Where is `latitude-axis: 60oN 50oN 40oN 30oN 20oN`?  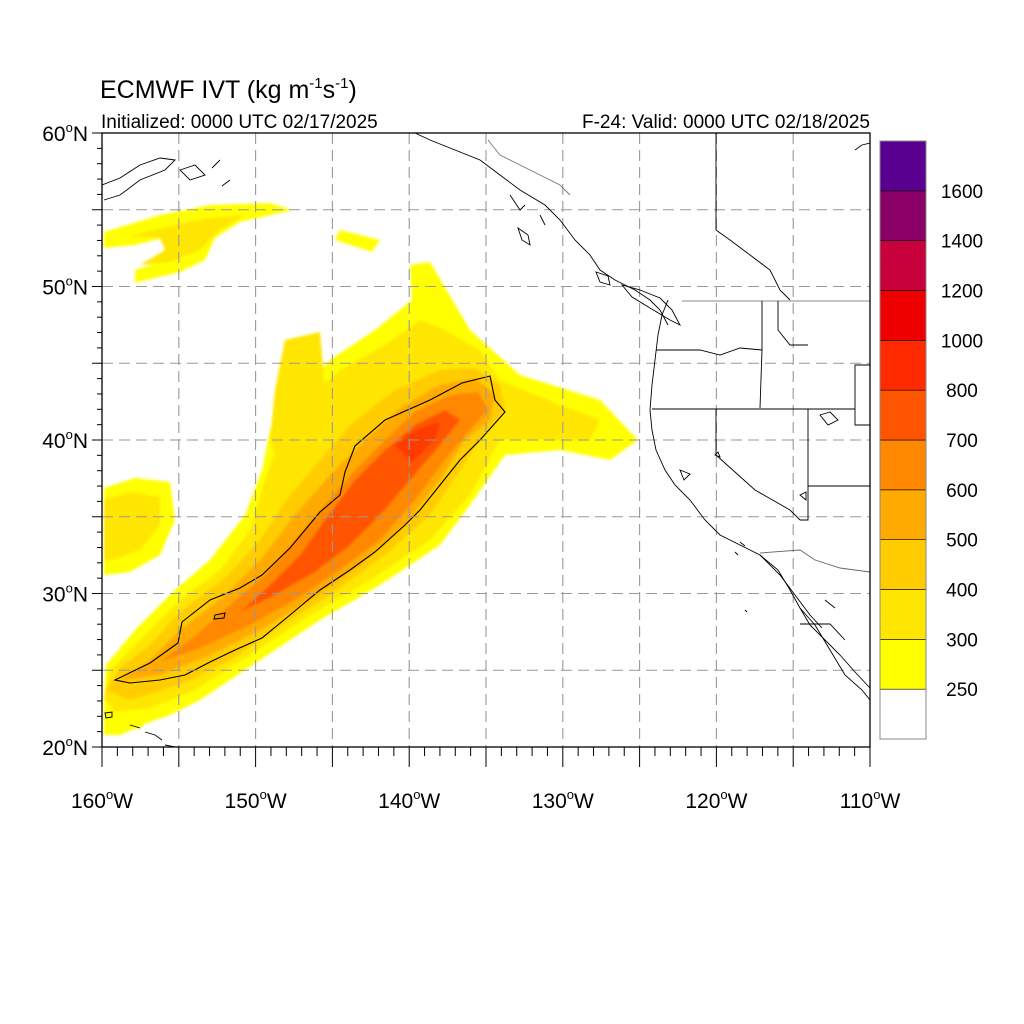 latitude-axis: 60oN 50oN 40oN 30oN 20oN is located at coordinates (65, 440).